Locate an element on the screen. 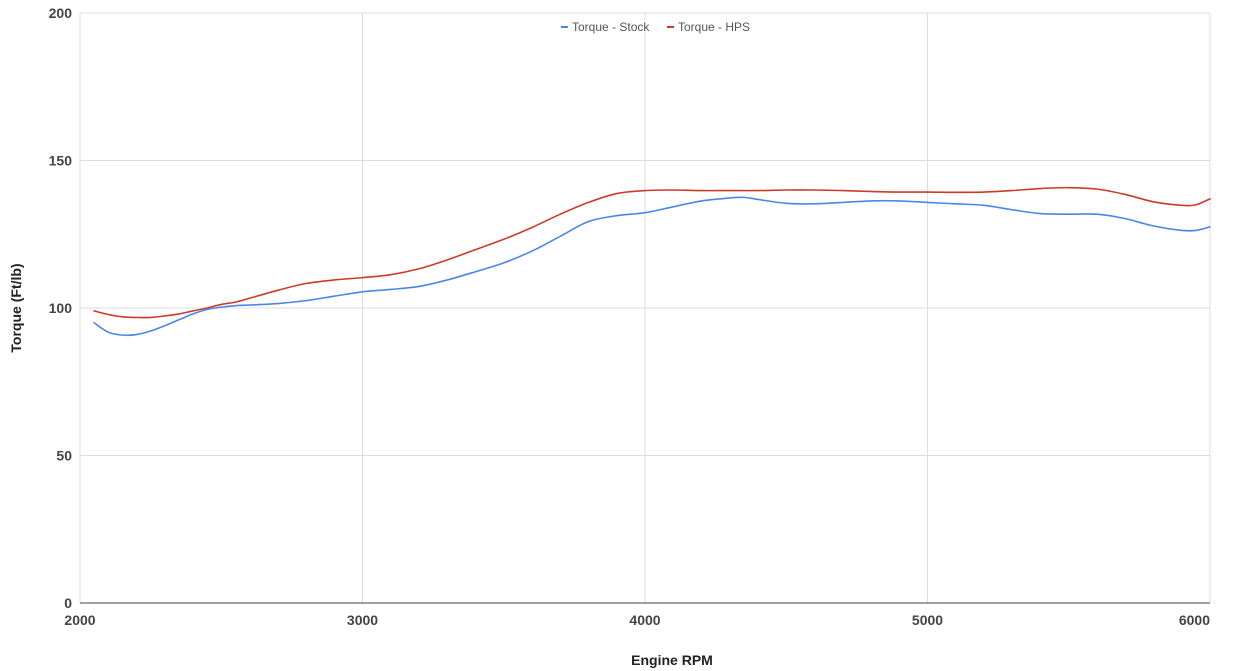  legend: Torque - Stock Torque - HPS is located at coordinates (655, 27).